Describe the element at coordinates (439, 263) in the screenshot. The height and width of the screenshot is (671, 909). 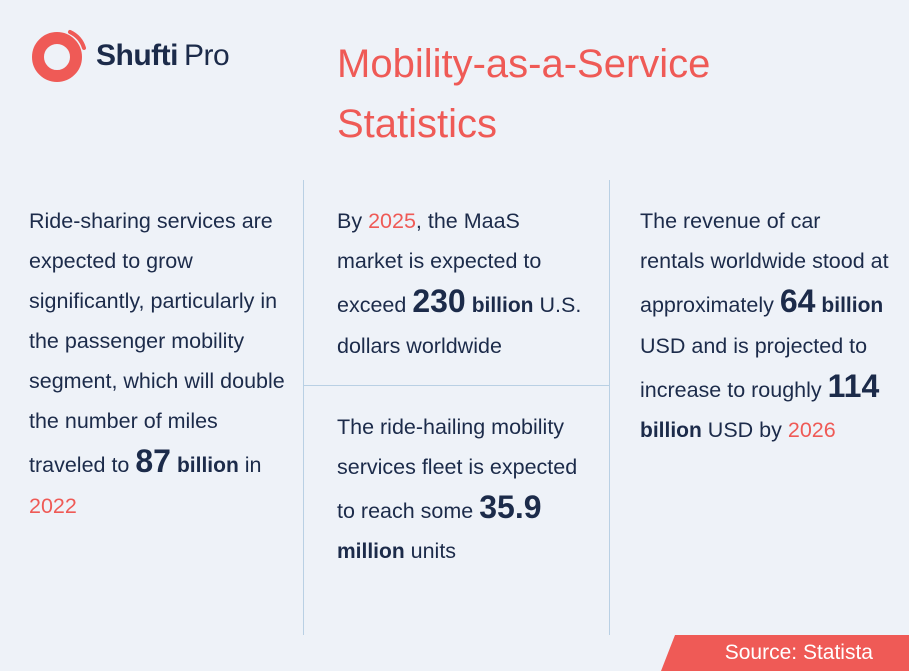
I see `stat-text: , the MaaS market is expected to exceed` at that location.